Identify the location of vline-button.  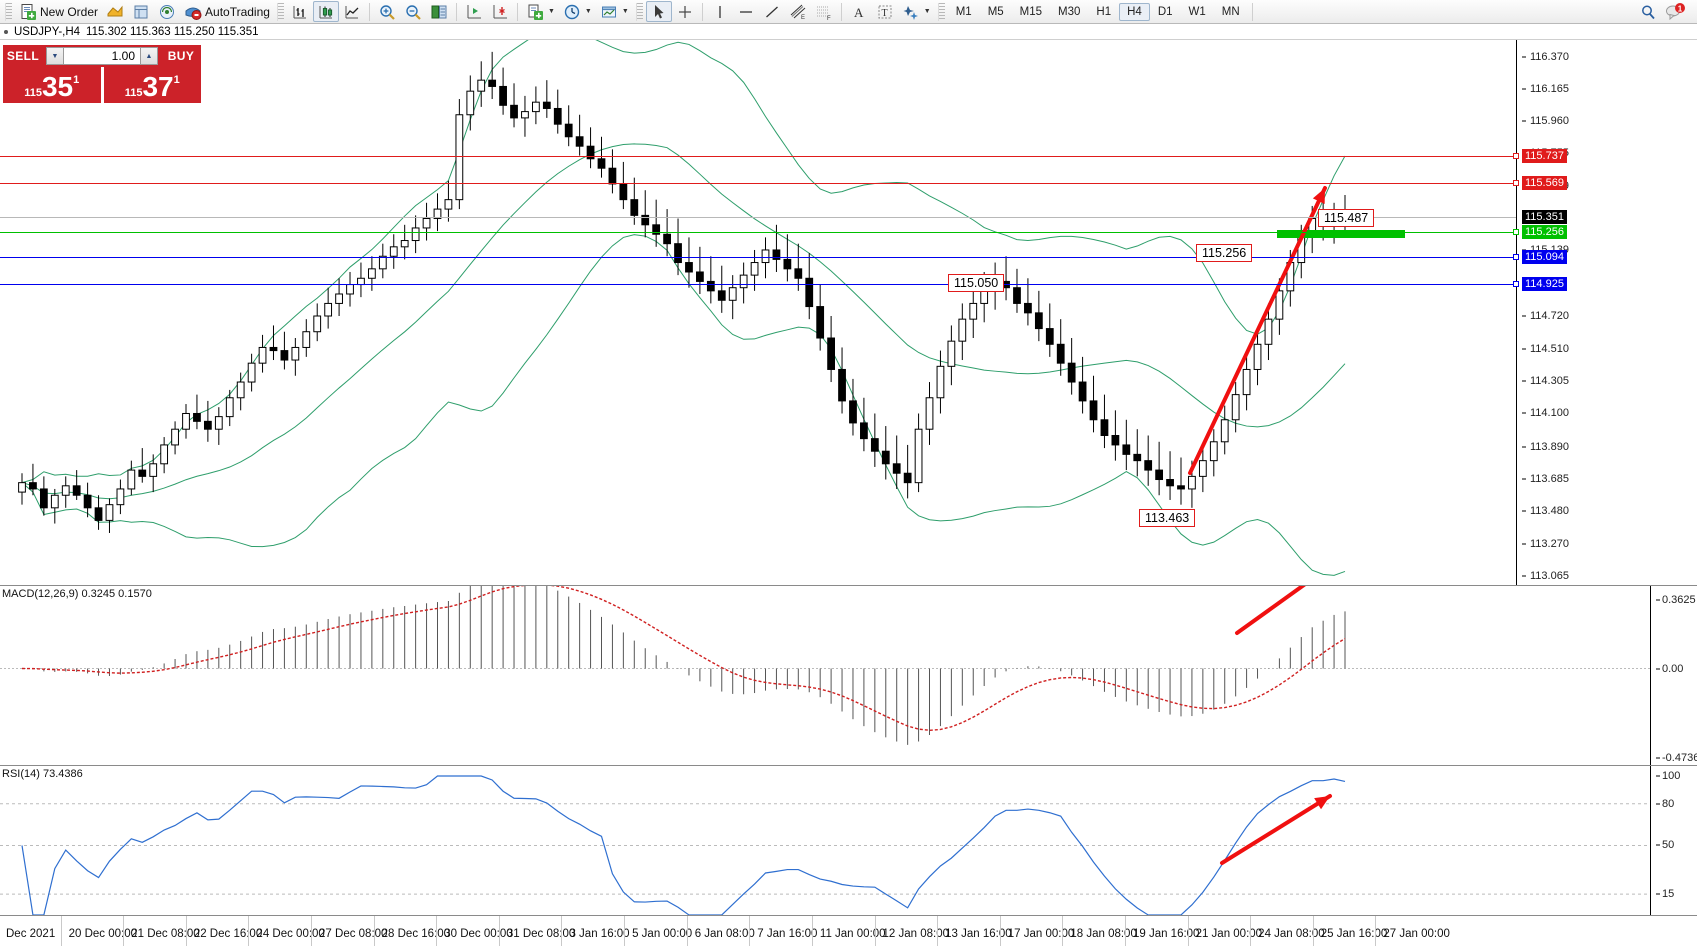
(720, 11).